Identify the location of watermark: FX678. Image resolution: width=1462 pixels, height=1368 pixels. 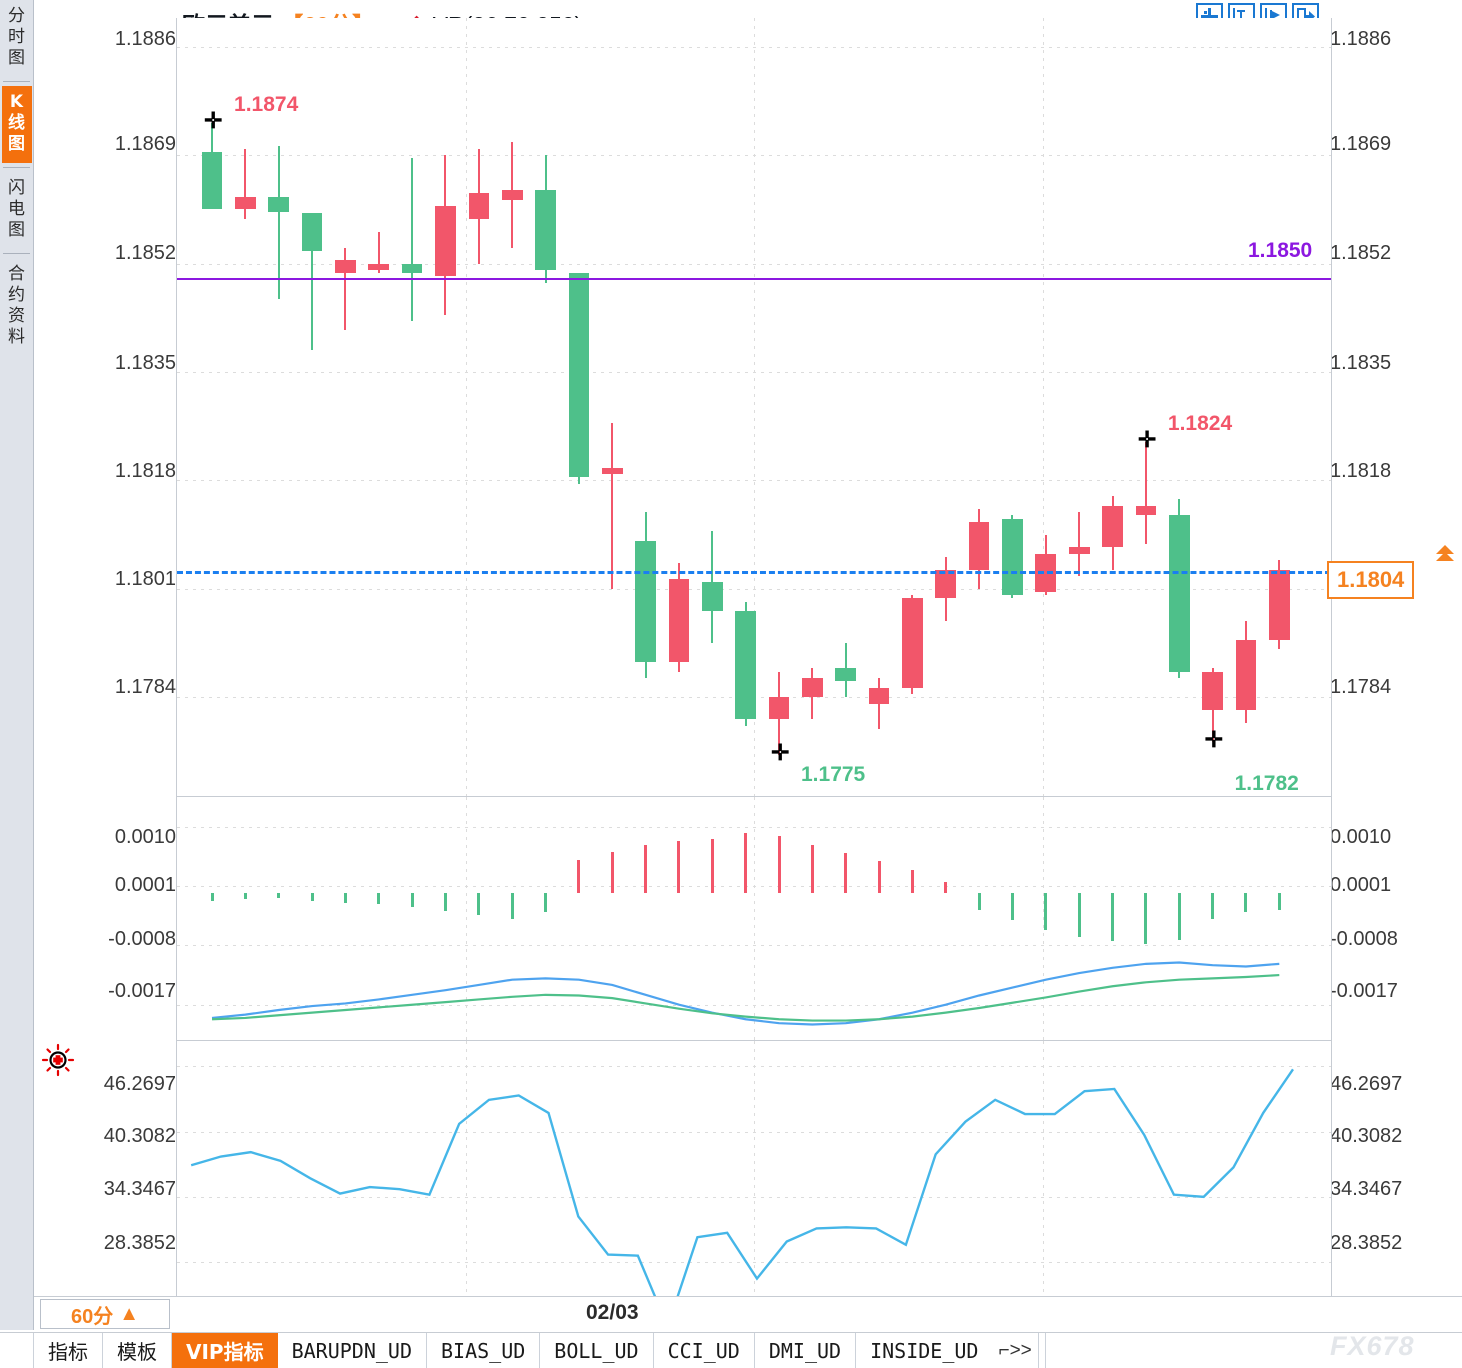
(1372, 1346).